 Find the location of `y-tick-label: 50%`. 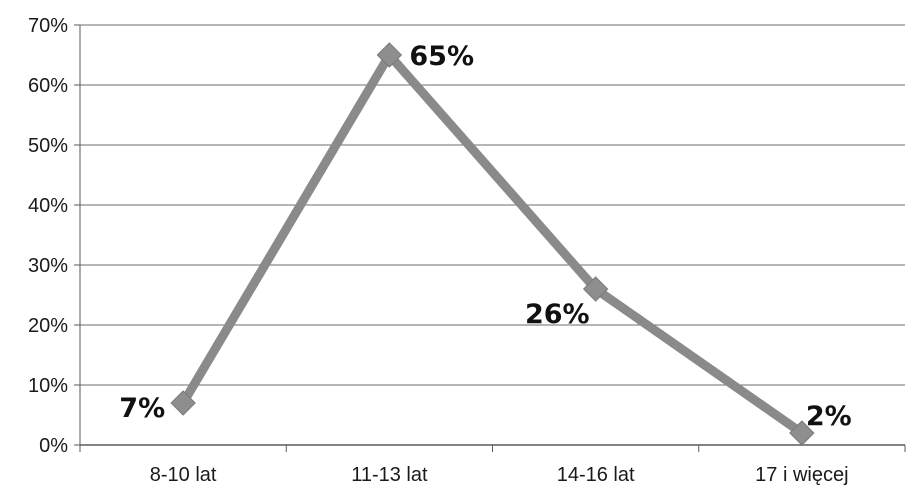

y-tick-label: 50% is located at coordinates (48, 146).